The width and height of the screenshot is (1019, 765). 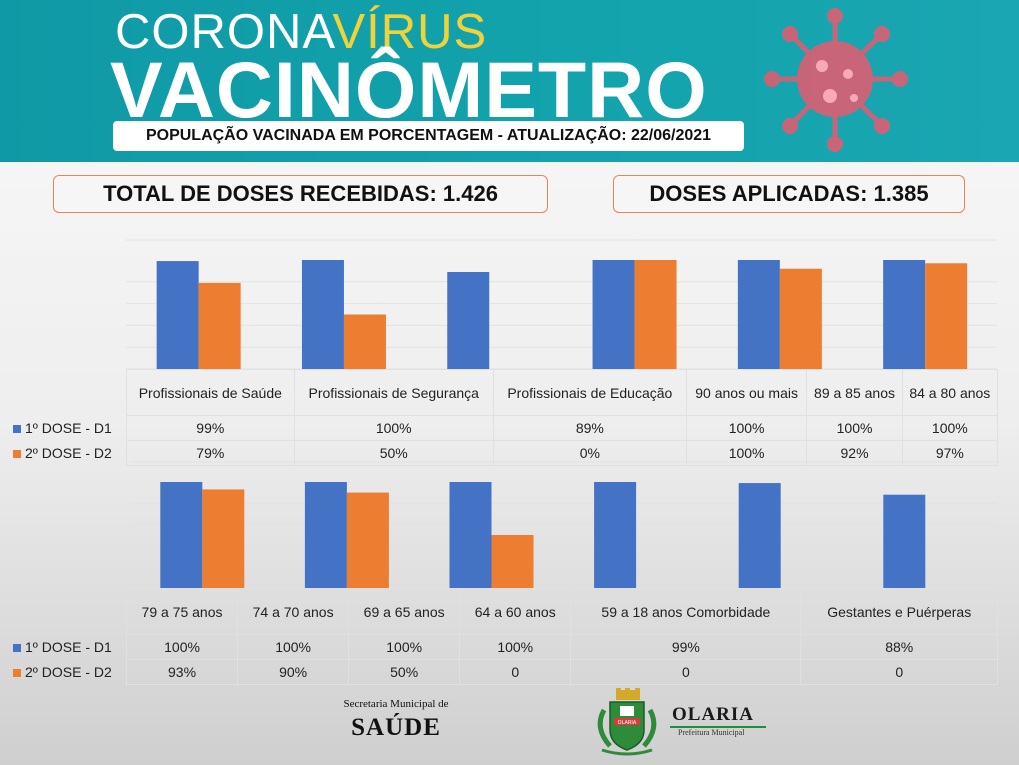 I want to click on brand-subtitle: Prefeitura Municipal, so click(x=711, y=732).